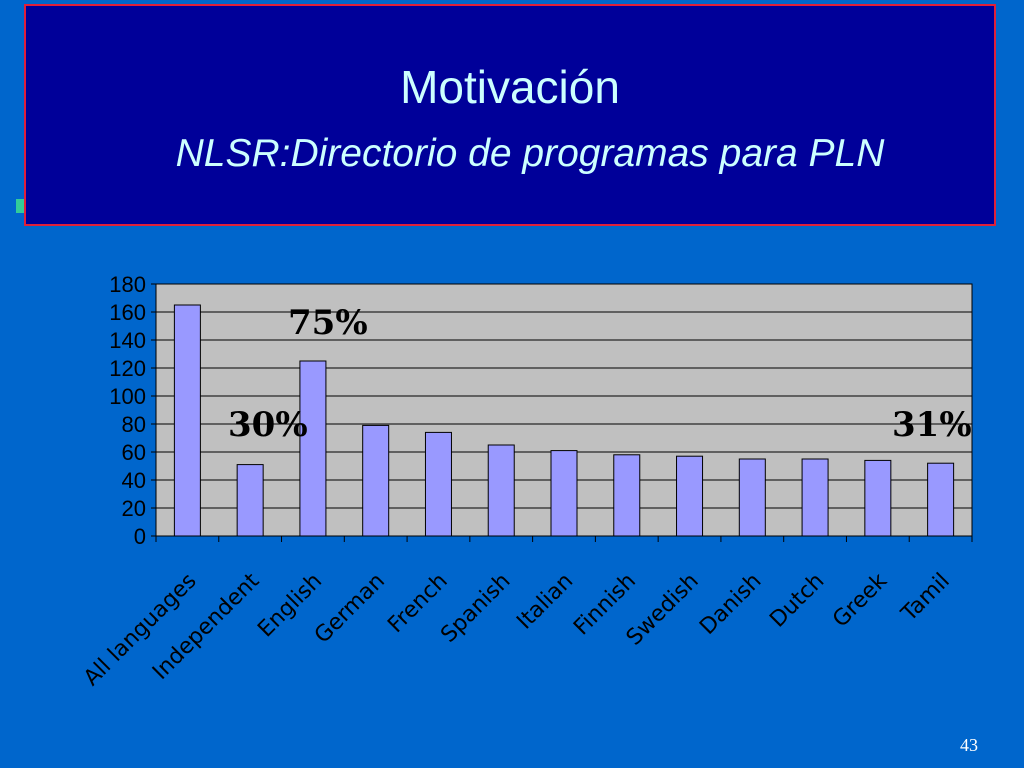 Image resolution: width=1024 pixels, height=768 pixels. What do you see at coordinates (501, 490) in the screenshot?
I see `bar-spanish` at bounding box center [501, 490].